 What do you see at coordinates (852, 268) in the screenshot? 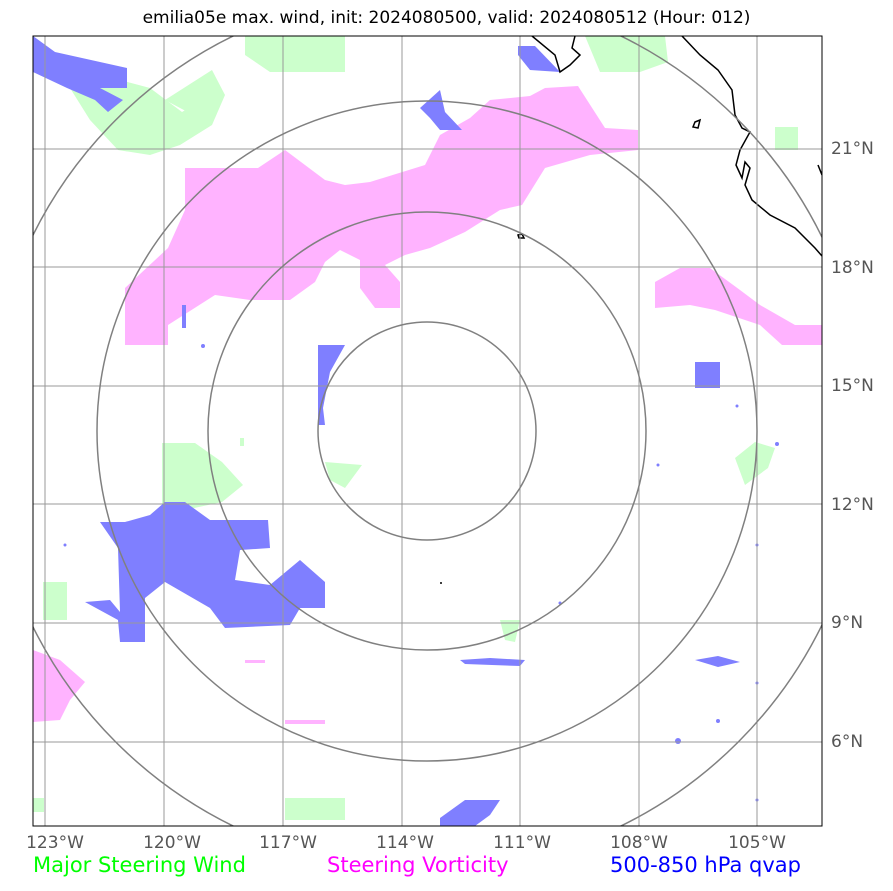
I see `lat-label: 18°N` at bounding box center [852, 268].